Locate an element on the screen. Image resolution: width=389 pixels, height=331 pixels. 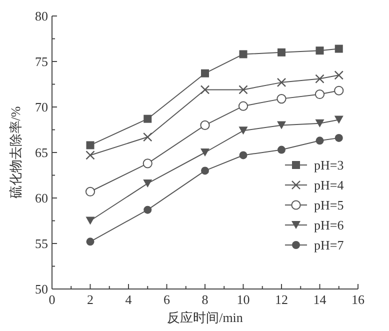
y-tick-label: 60 is located at coordinates (41, 198).